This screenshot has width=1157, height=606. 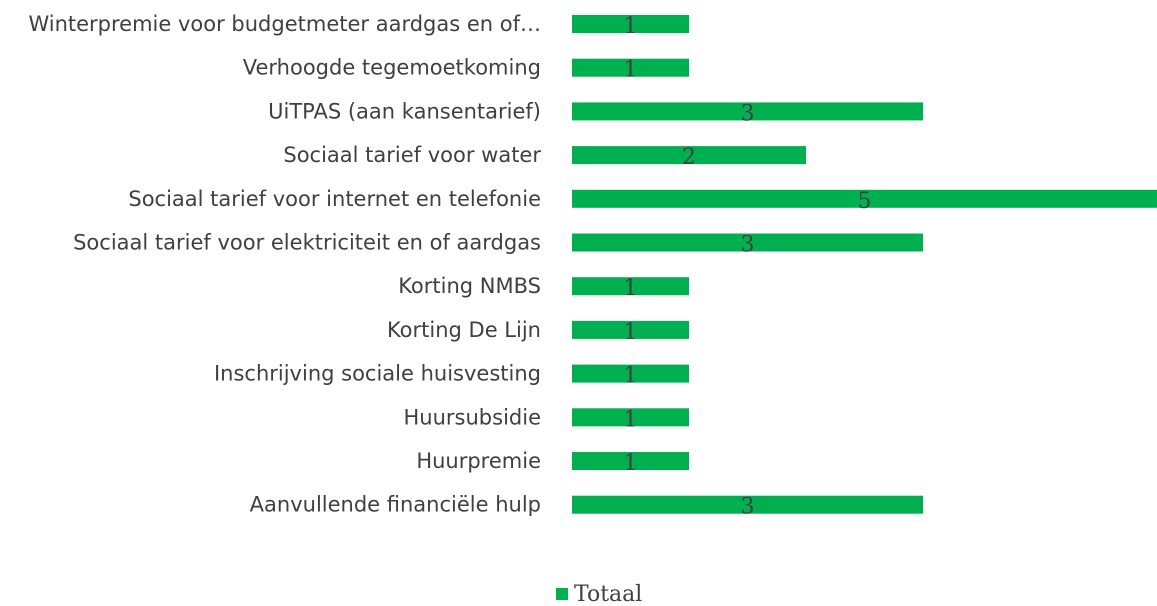 I want to click on category-label: Inschrijving sociale huisvesting, so click(x=377, y=374).